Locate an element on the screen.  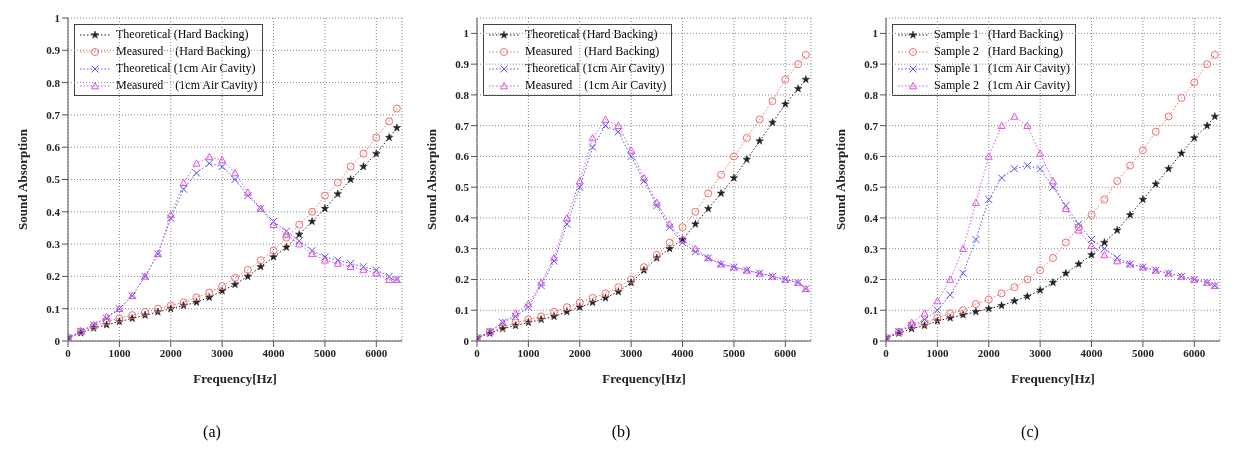
legend-label: Sample 2 (Hard Backing) is located at coordinates (998, 51).